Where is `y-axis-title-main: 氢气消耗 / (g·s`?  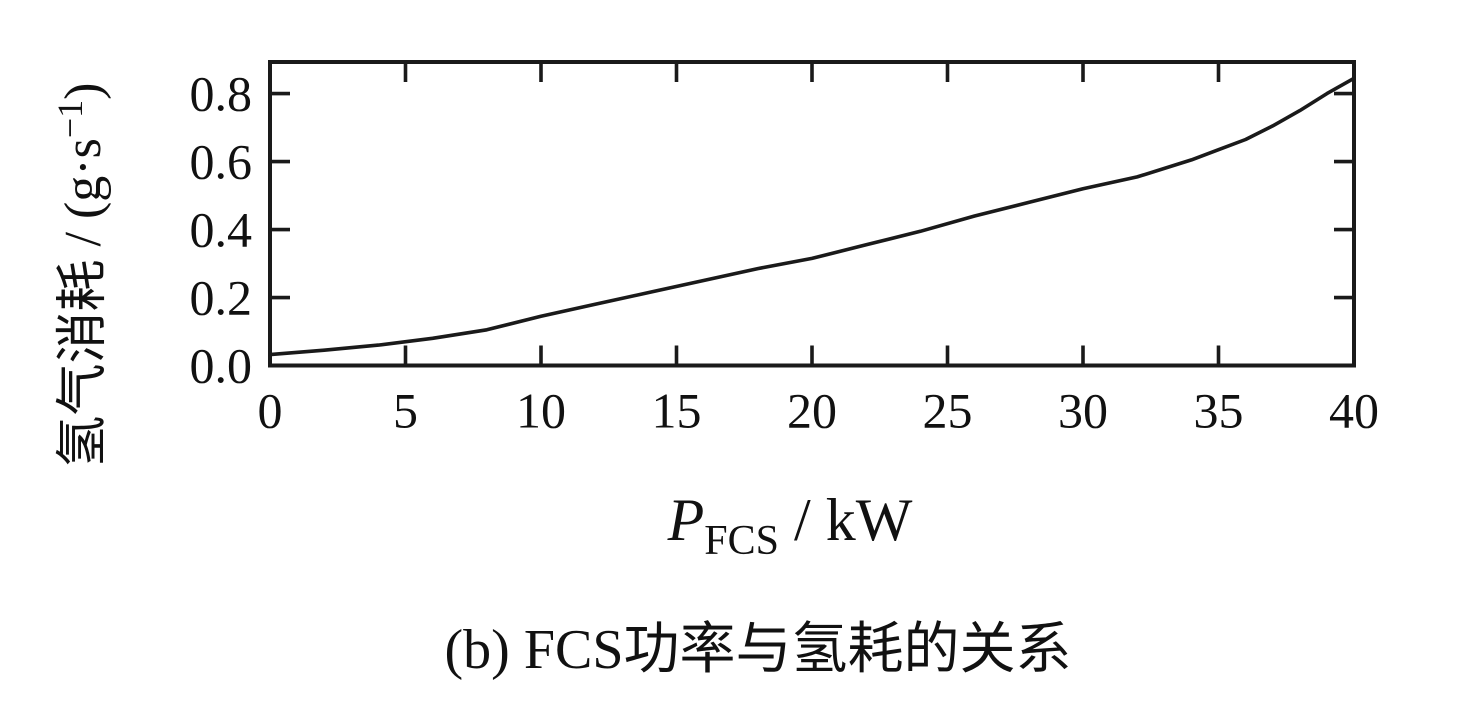
y-axis-title-main: 氢气消耗 / (g·s is located at coordinates (83, 302).